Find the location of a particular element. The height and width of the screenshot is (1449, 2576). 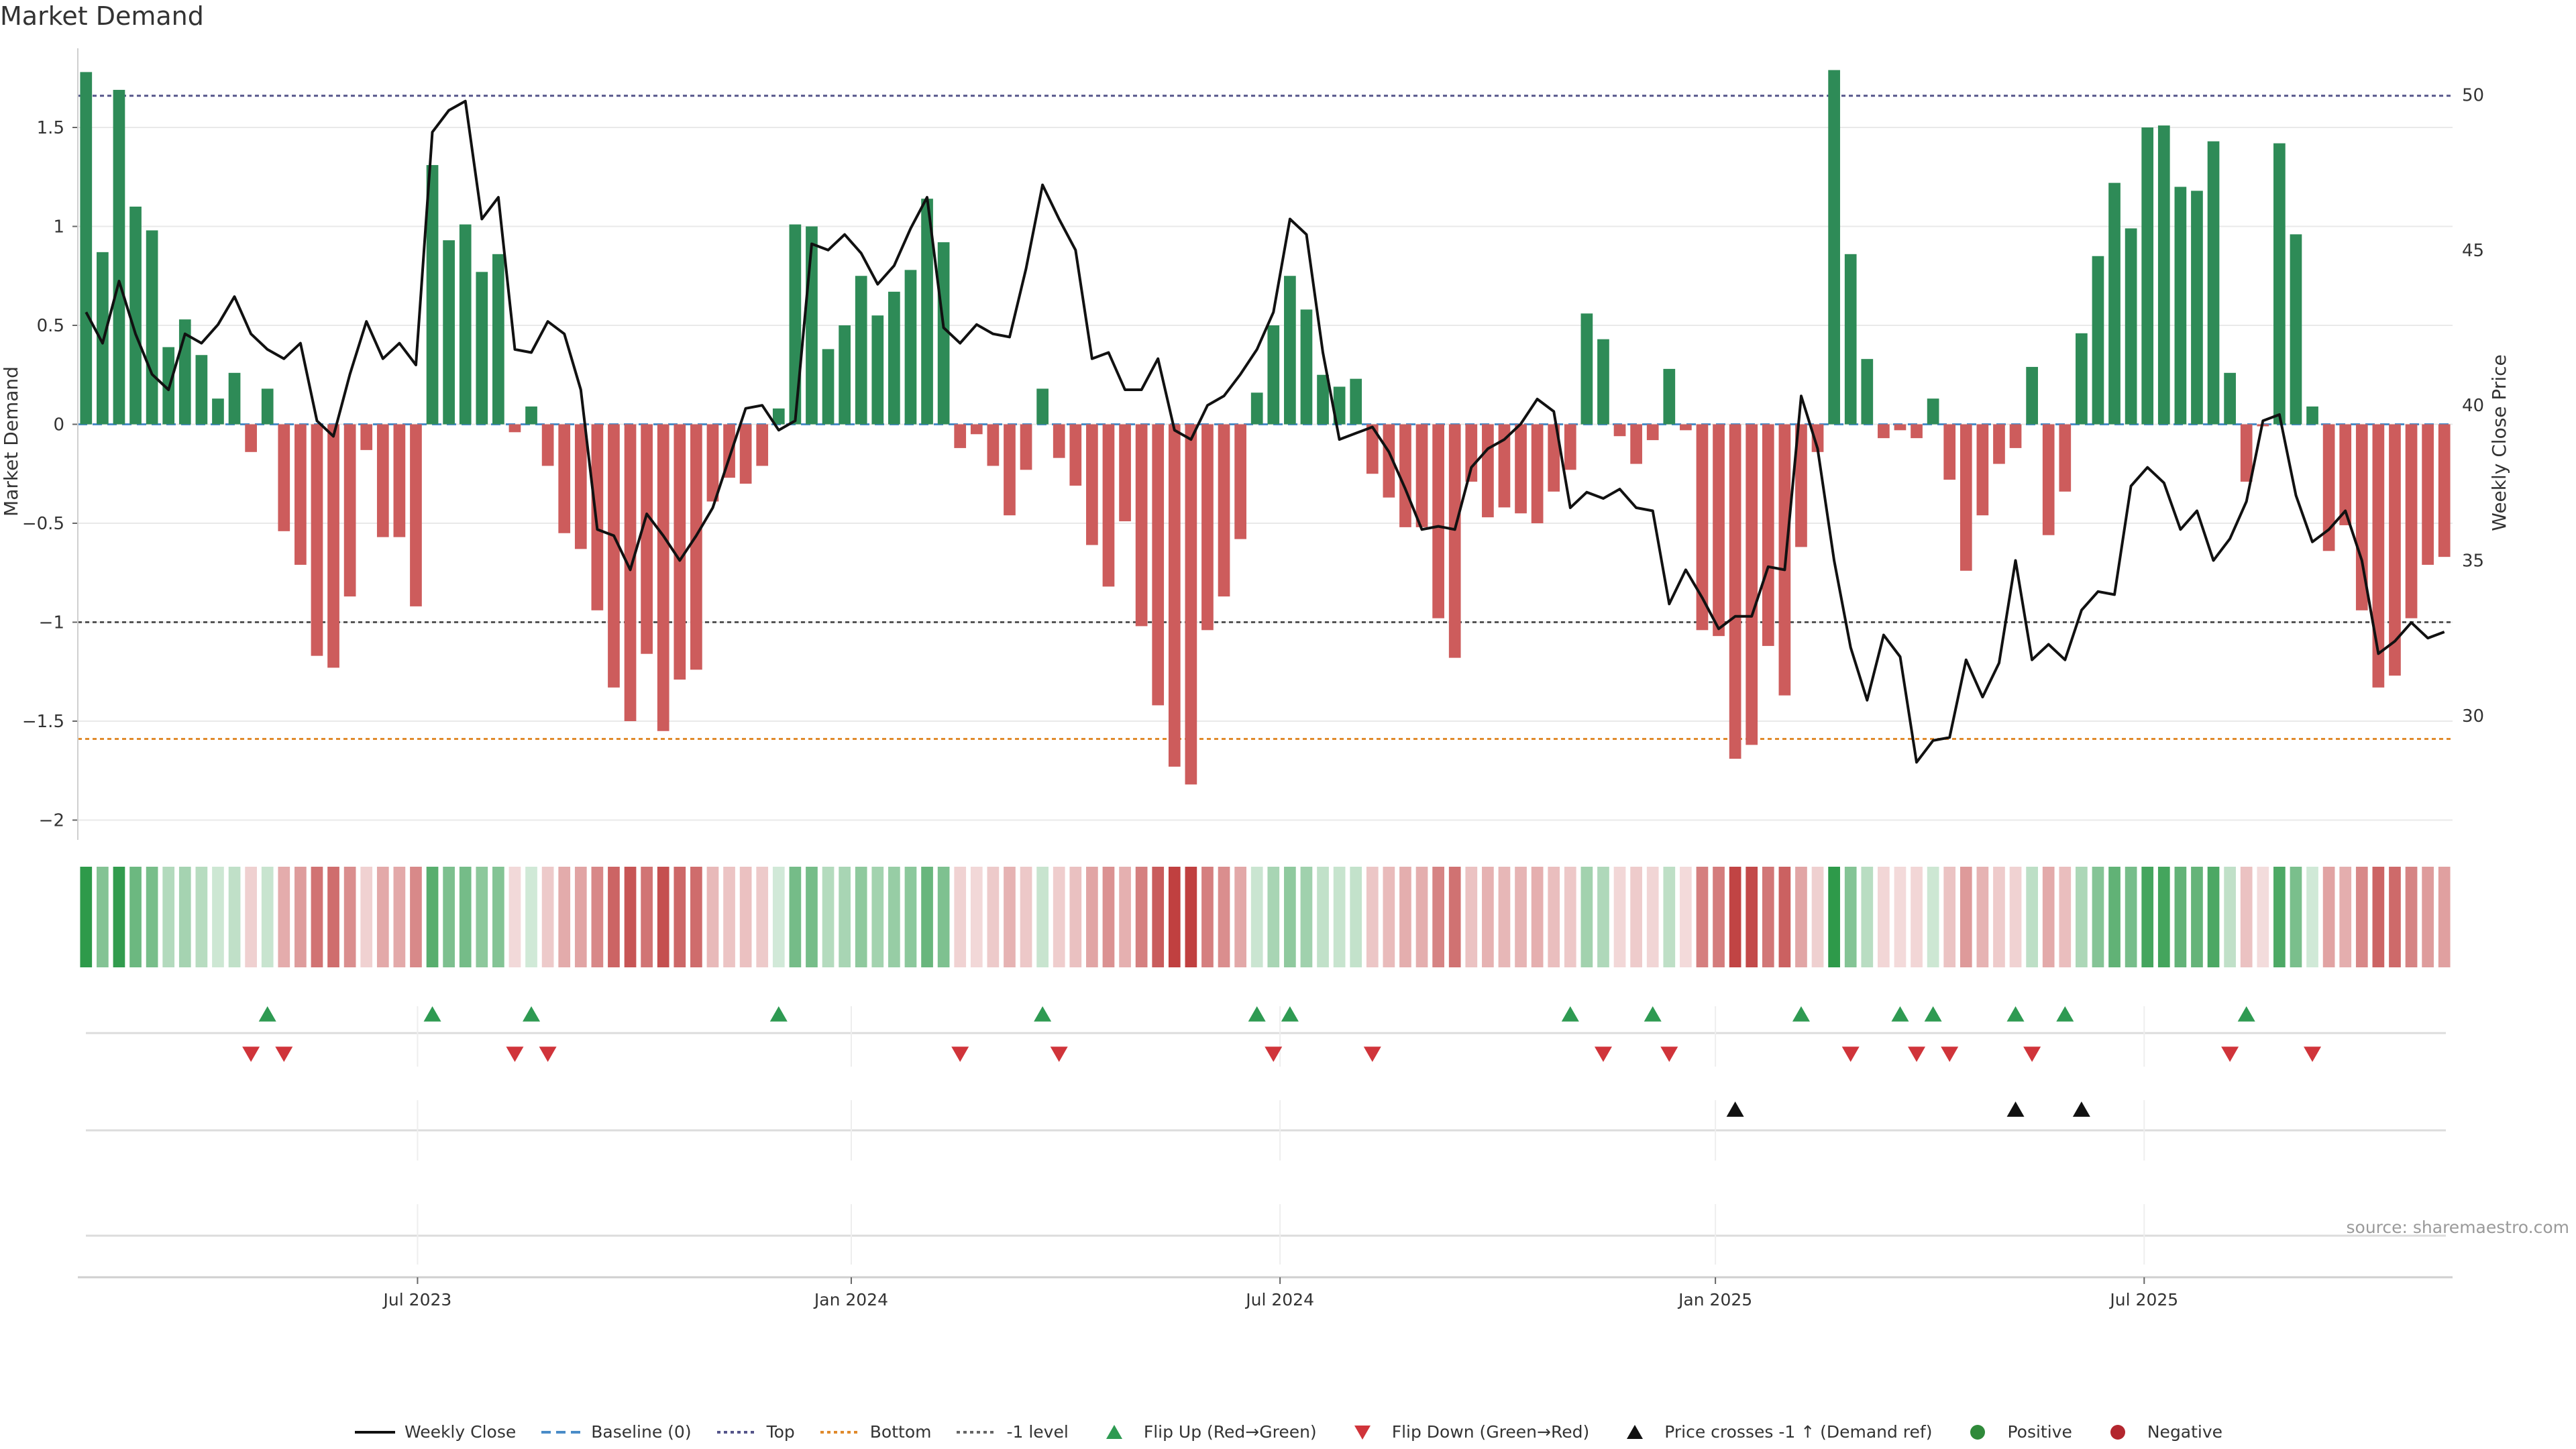

y-tick-label-left: −1.5 is located at coordinates (43, 722).